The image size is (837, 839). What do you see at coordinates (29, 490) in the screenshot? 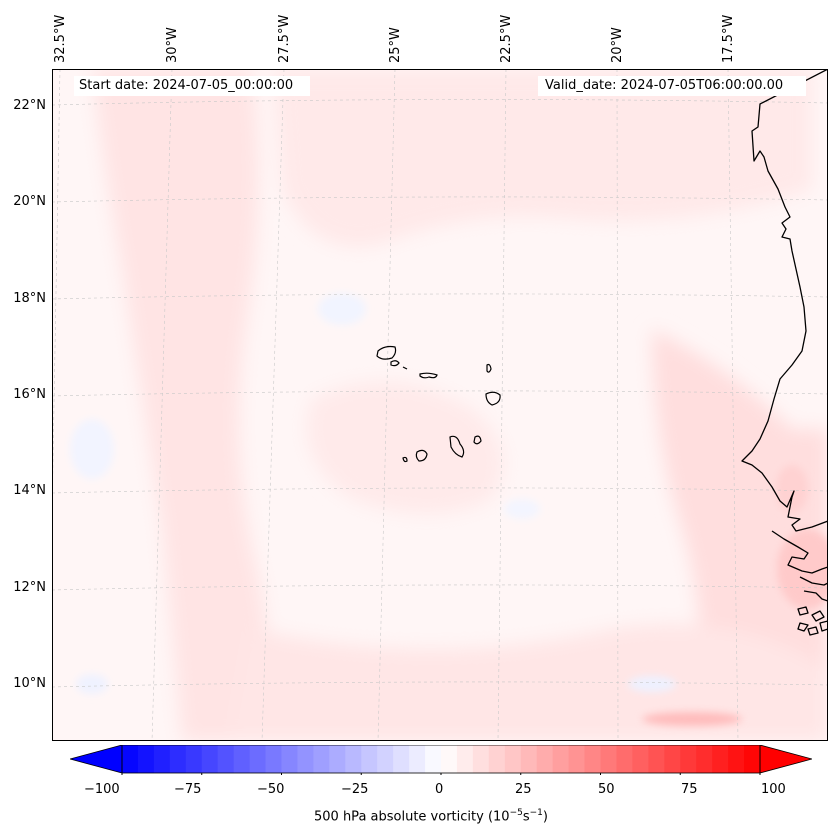
I see `lat-label-14n: 14°N` at bounding box center [29, 490].